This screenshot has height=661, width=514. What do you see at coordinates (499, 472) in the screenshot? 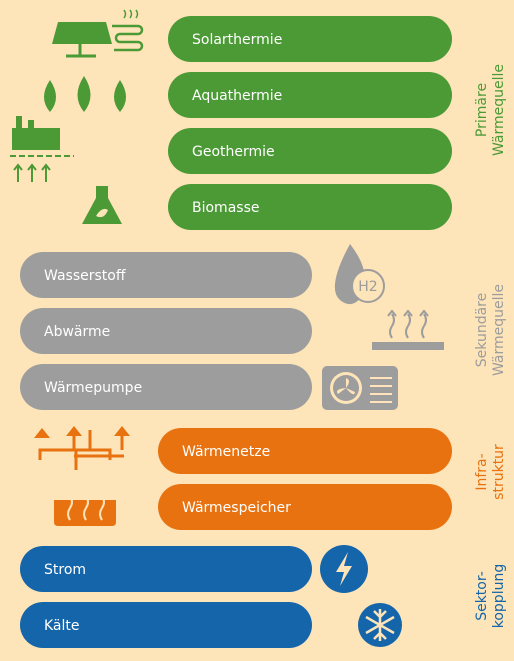
I see `group-label: struktur` at bounding box center [499, 472].